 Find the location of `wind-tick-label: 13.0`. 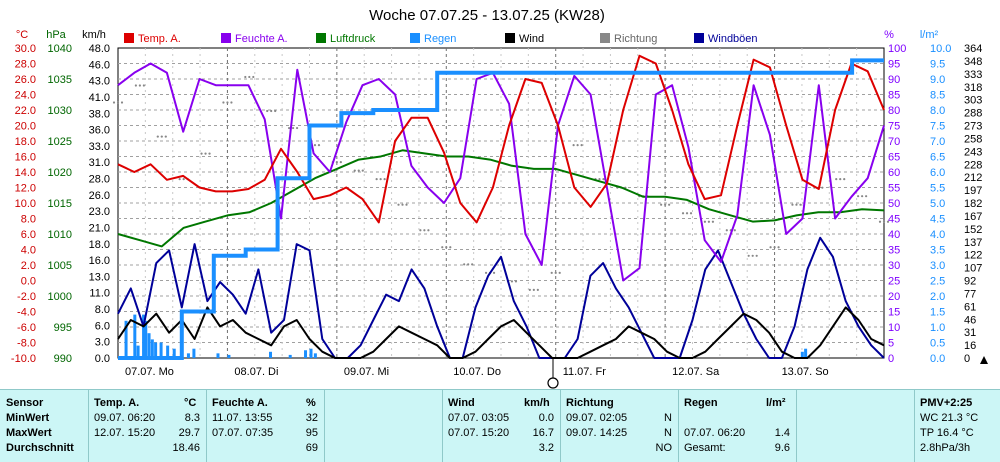

wind-tick-label: 13.0 is located at coordinates (99, 277).